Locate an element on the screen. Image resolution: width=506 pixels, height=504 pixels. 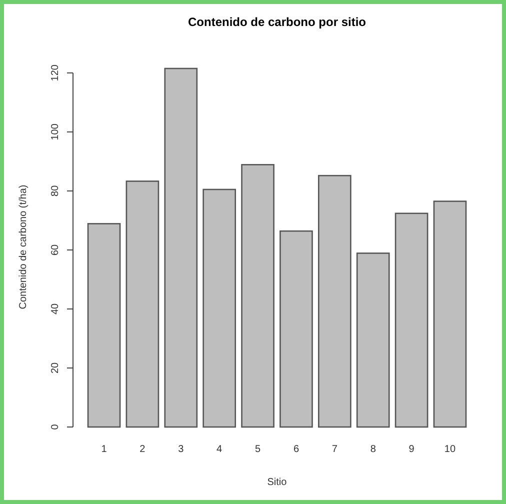
y-tick-label: 120 is located at coordinates (55, 73).